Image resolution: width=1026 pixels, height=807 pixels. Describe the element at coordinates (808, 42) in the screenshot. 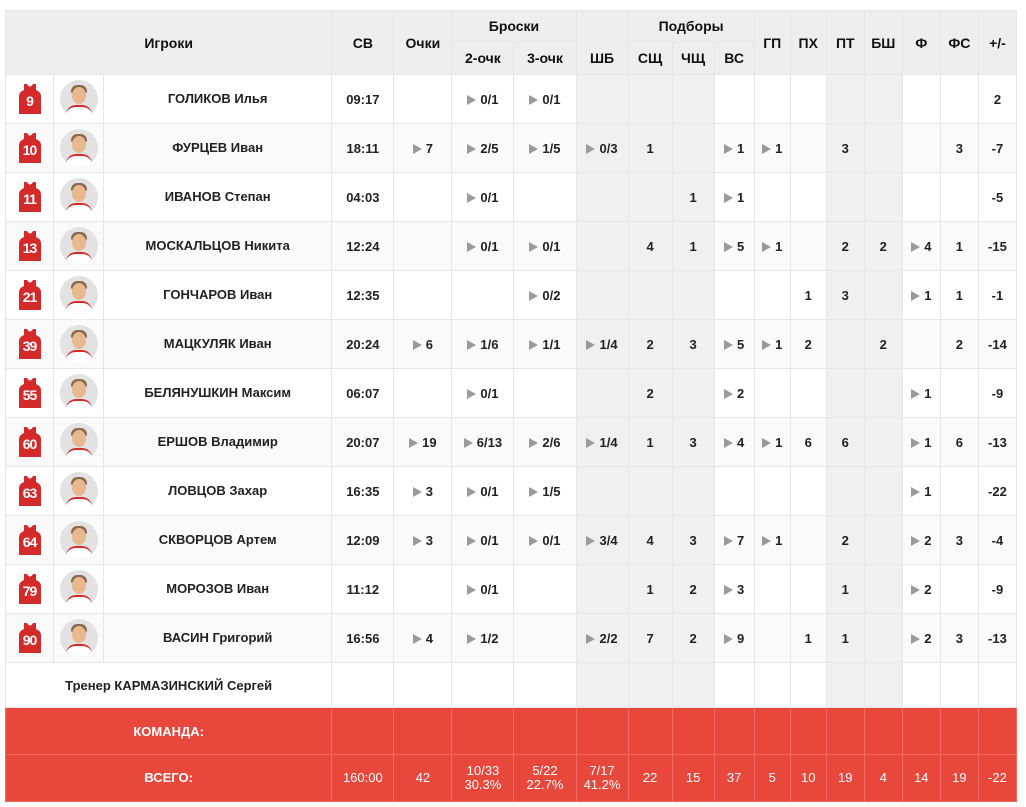

I see `header-steals: ПХ` at that location.